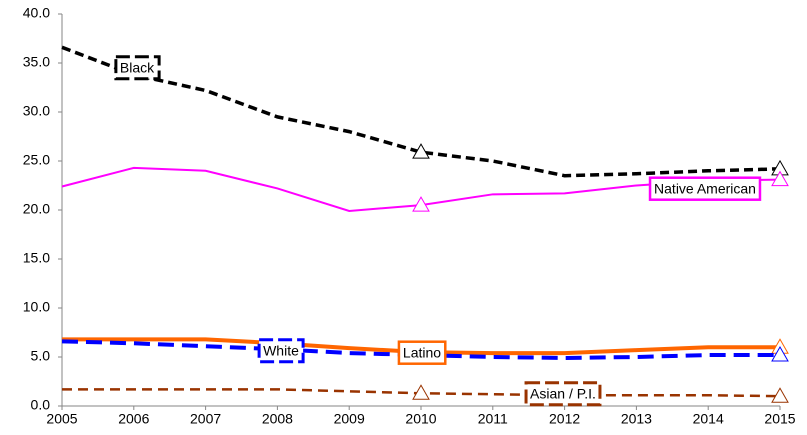 The width and height of the screenshot is (807, 435). I want to click on y-tick-label: 40.0, so click(36, 13).